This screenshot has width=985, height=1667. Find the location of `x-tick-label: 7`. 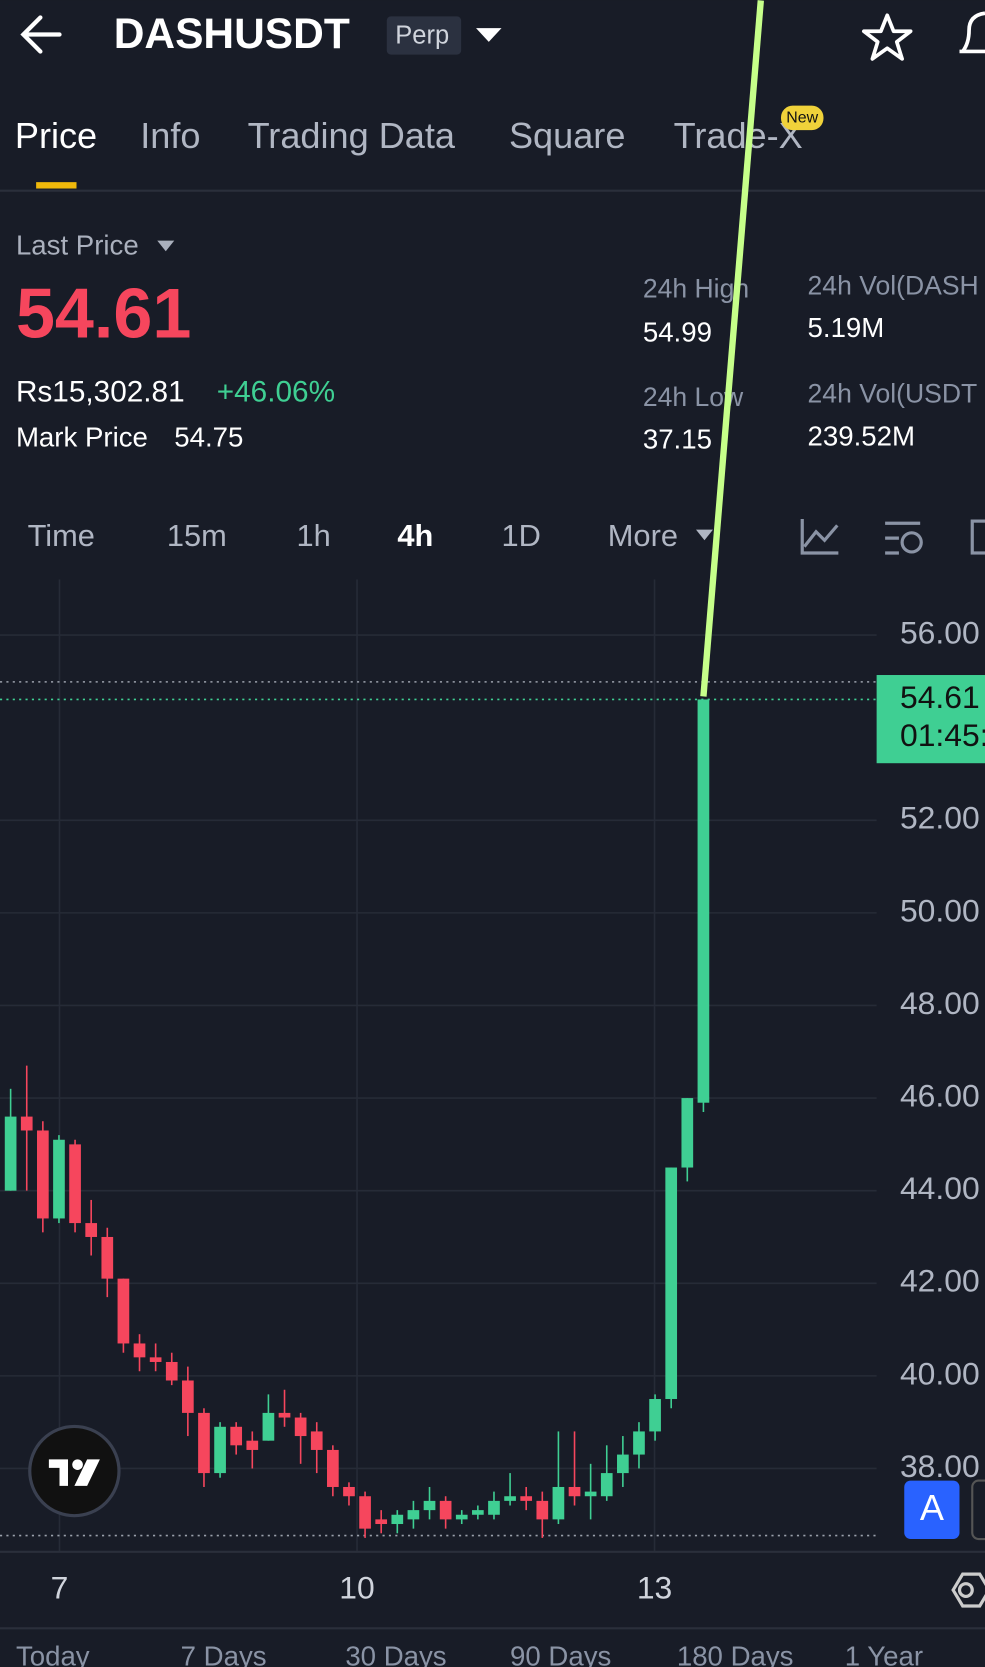

x-tick-label: 7 is located at coordinates (60, 1587).